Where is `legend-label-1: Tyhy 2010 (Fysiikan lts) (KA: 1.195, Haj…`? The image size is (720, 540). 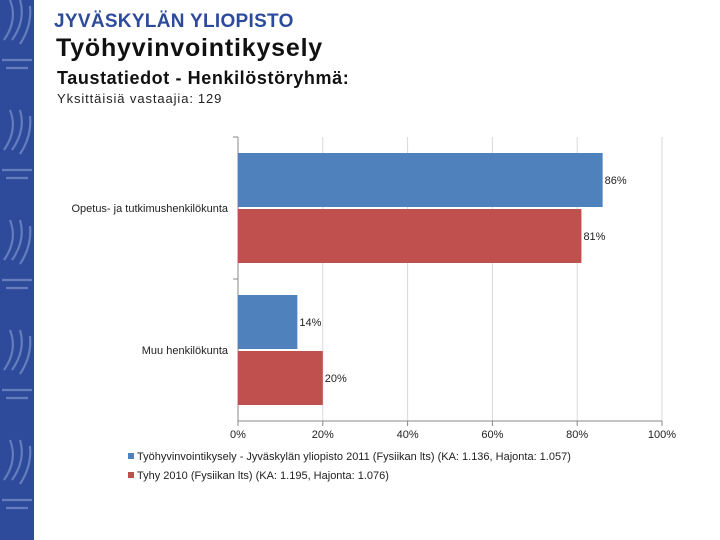 legend-label-1: Tyhy 2010 (Fysiikan lts) (KA: 1.195, Haj… is located at coordinates (263, 476).